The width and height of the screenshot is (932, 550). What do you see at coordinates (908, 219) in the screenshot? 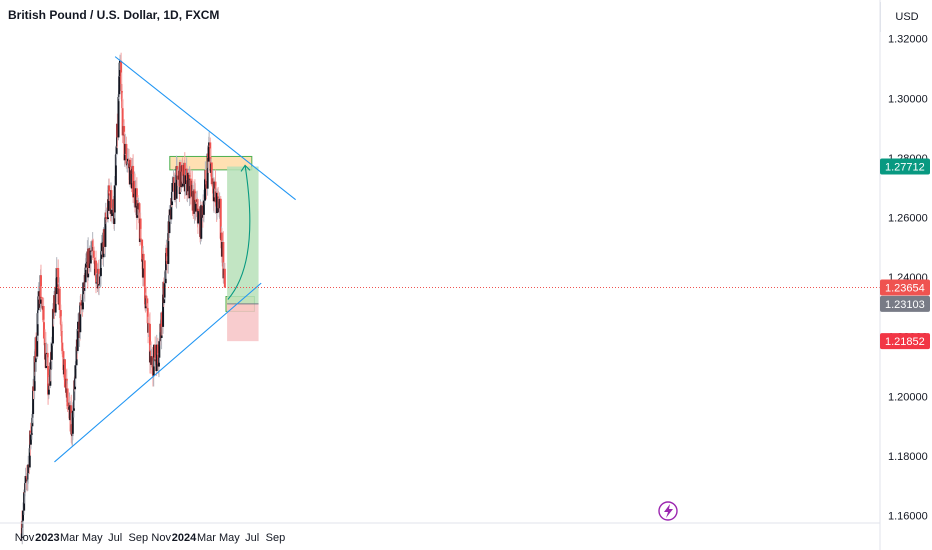
I see `y-tick-label: 1.26000` at bounding box center [908, 219].